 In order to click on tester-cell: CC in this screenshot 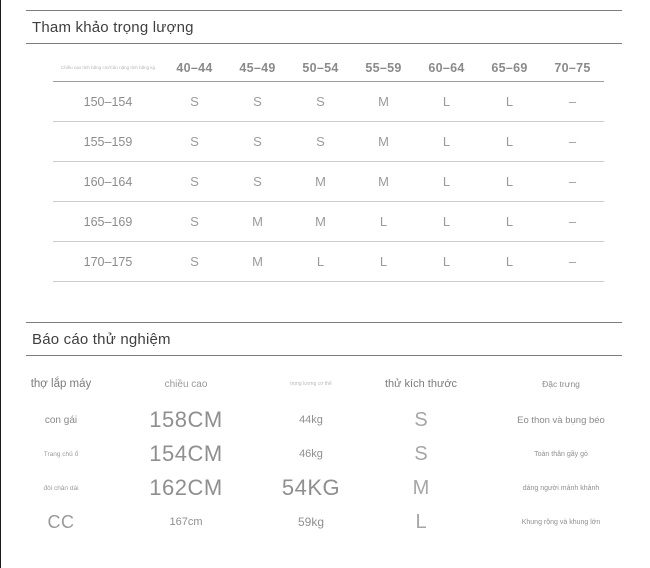, I will do `click(61, 521)`.